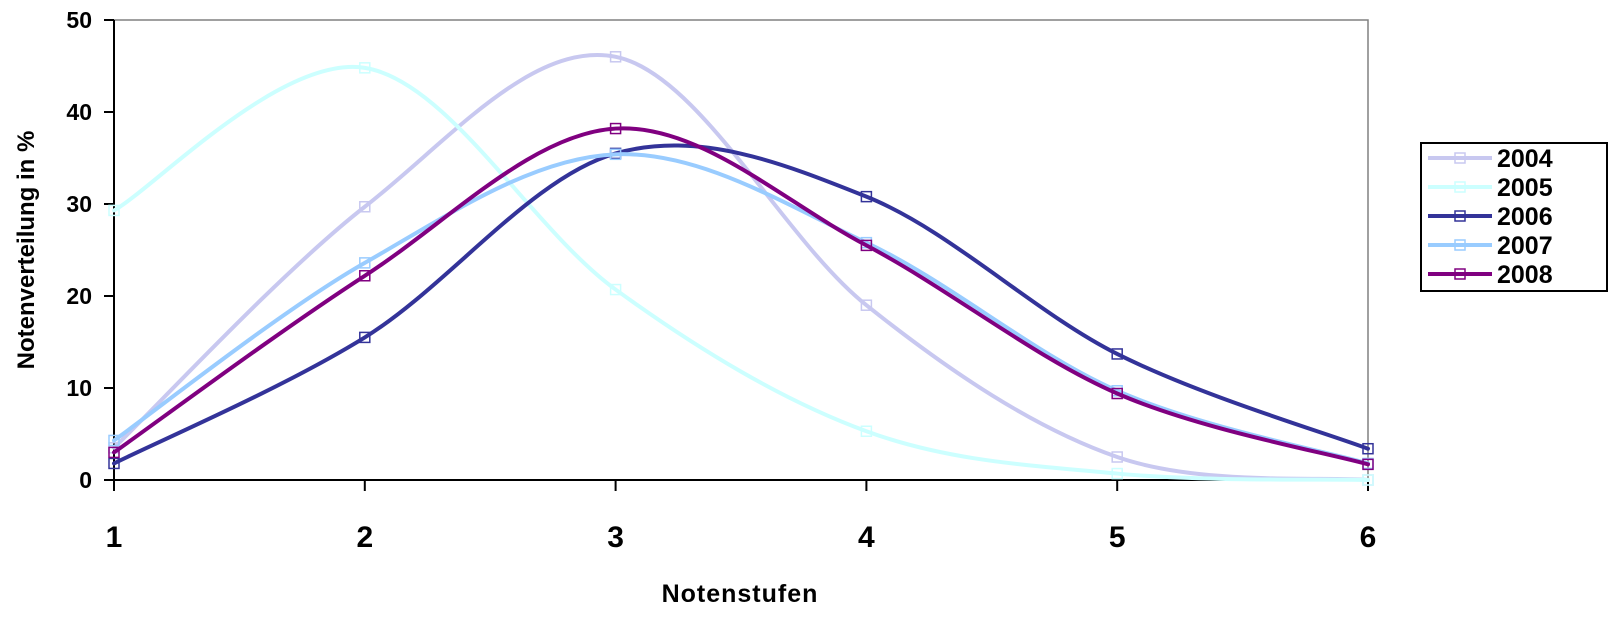 This screenshot has width=1611, height=624. Describe the element at coordinates (866, 537) in the screenshot. I see `x-tick-label: 4` at that location.